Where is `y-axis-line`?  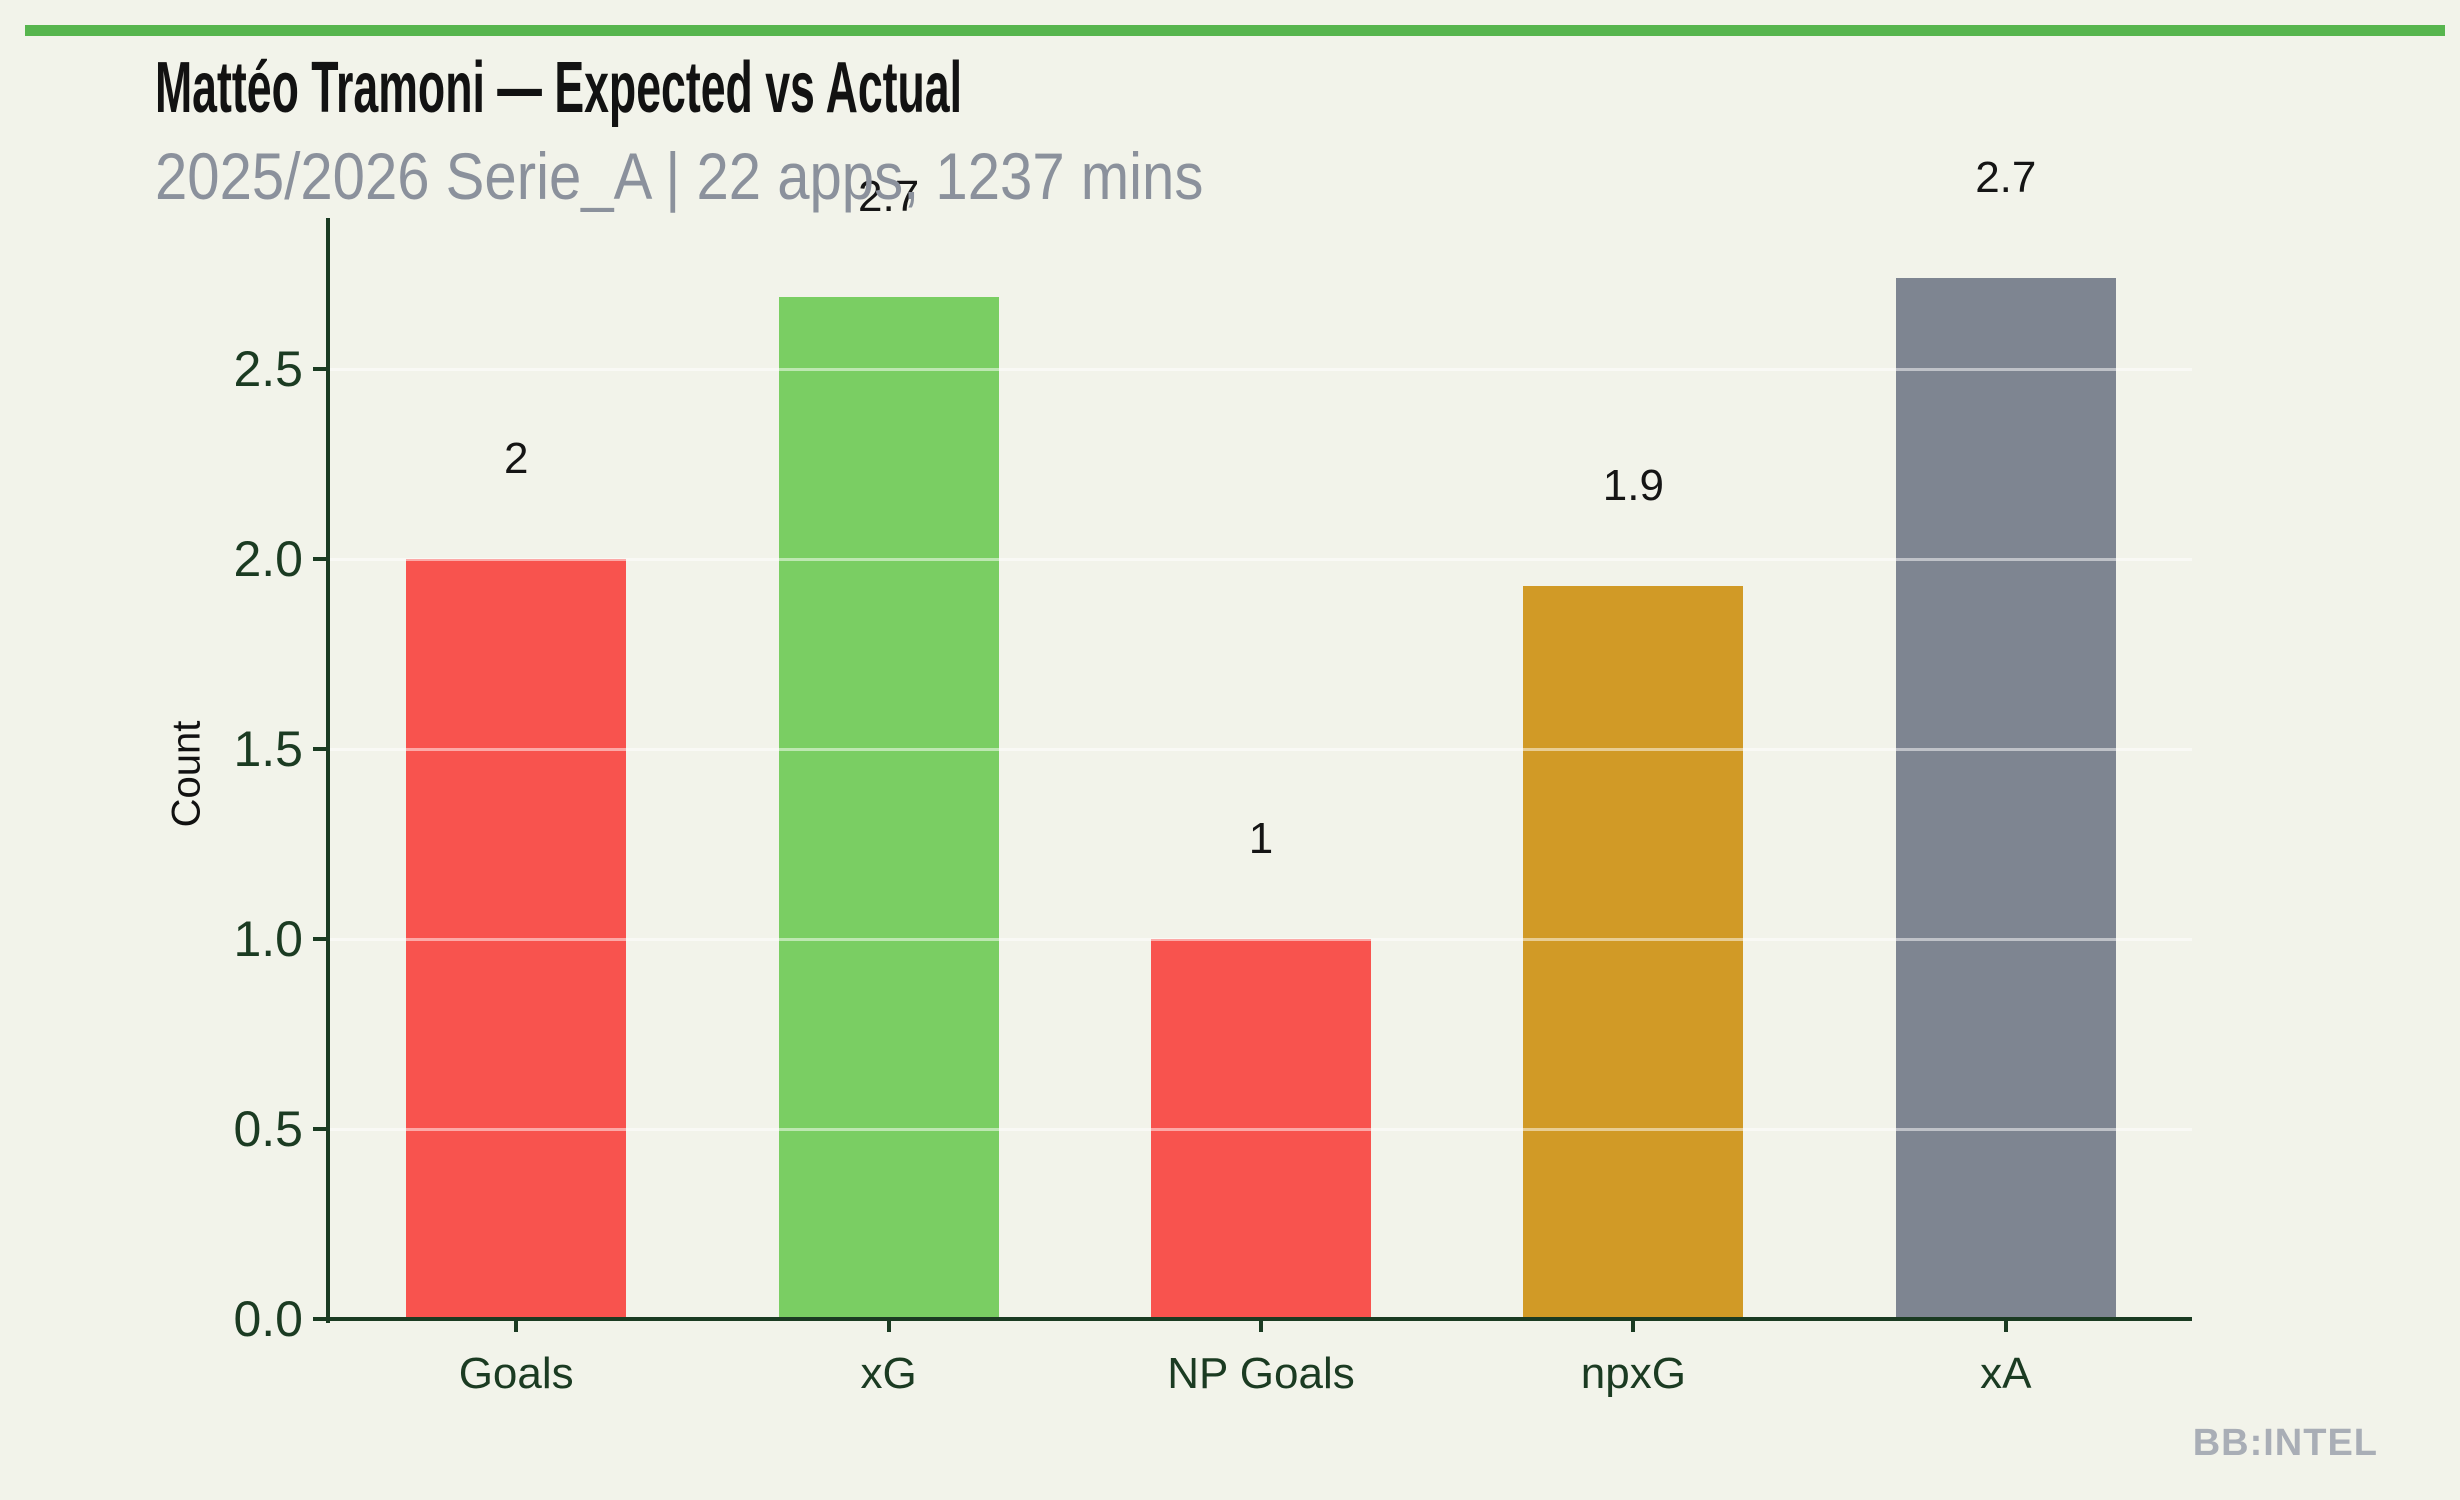 y-axis-line is located at coordinates (328, 770).